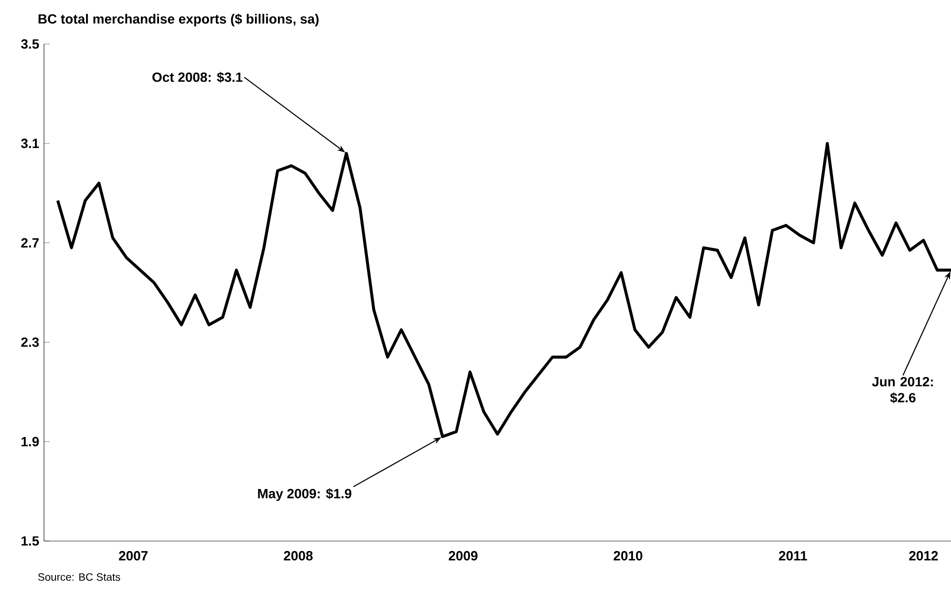 This screenshot has height=594, width=951. Describe the element at coordinates (30, 243) in the screenshot. I see `y-tick-label: 2.7` at that location.